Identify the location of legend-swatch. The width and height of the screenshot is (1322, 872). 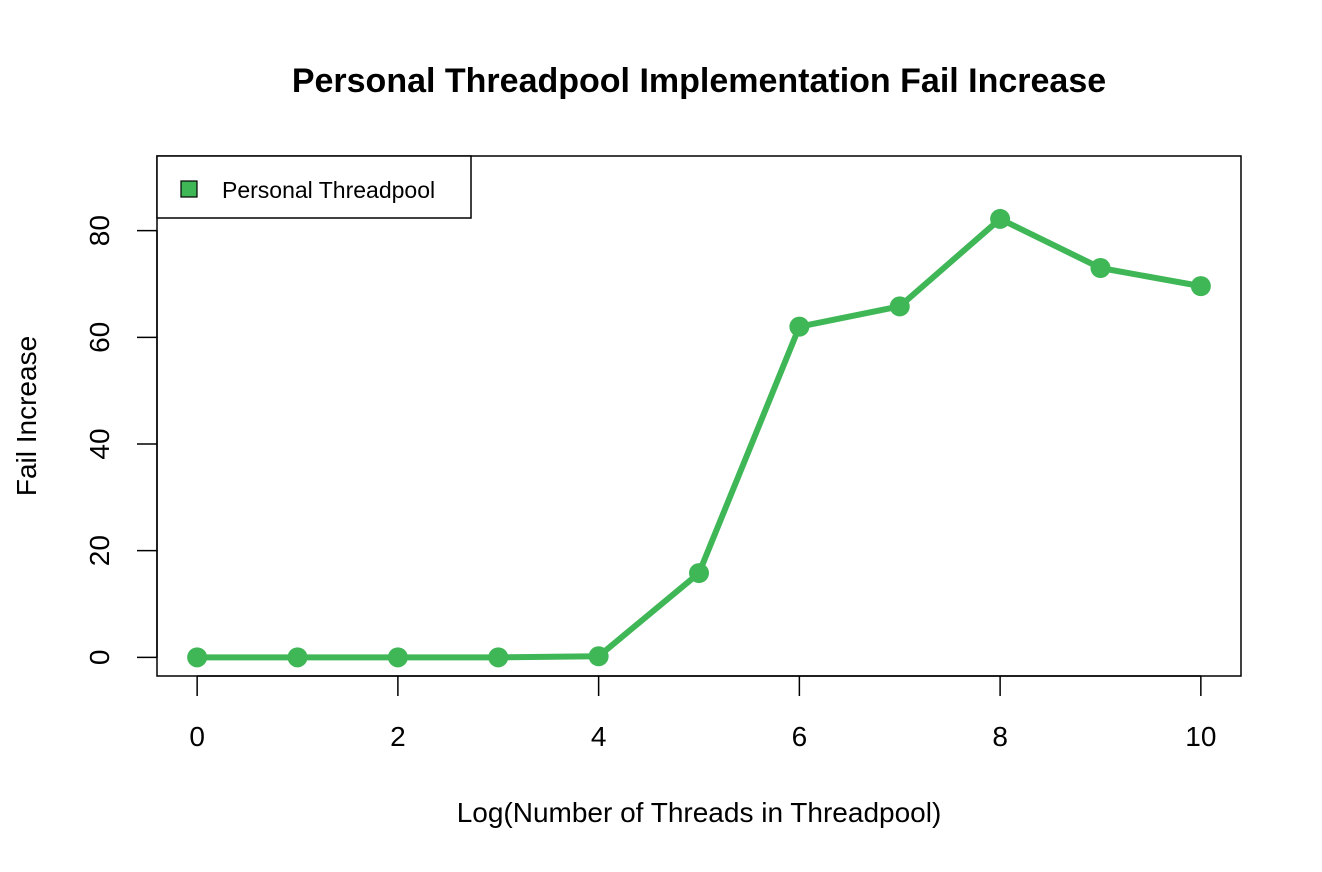
(189, 189).